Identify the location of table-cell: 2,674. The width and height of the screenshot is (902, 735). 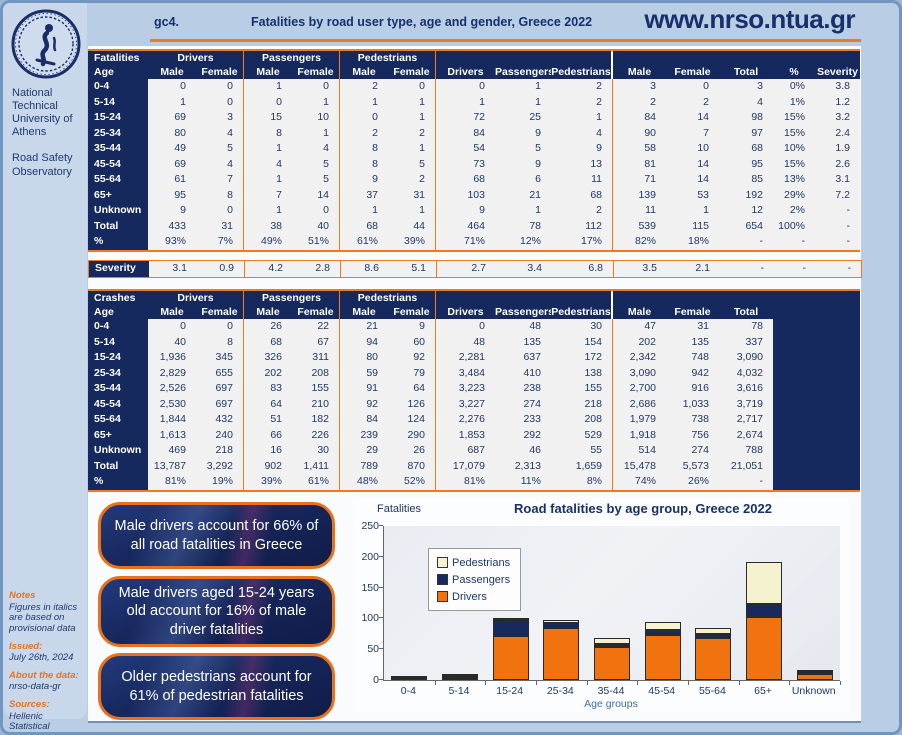
(746, 435).